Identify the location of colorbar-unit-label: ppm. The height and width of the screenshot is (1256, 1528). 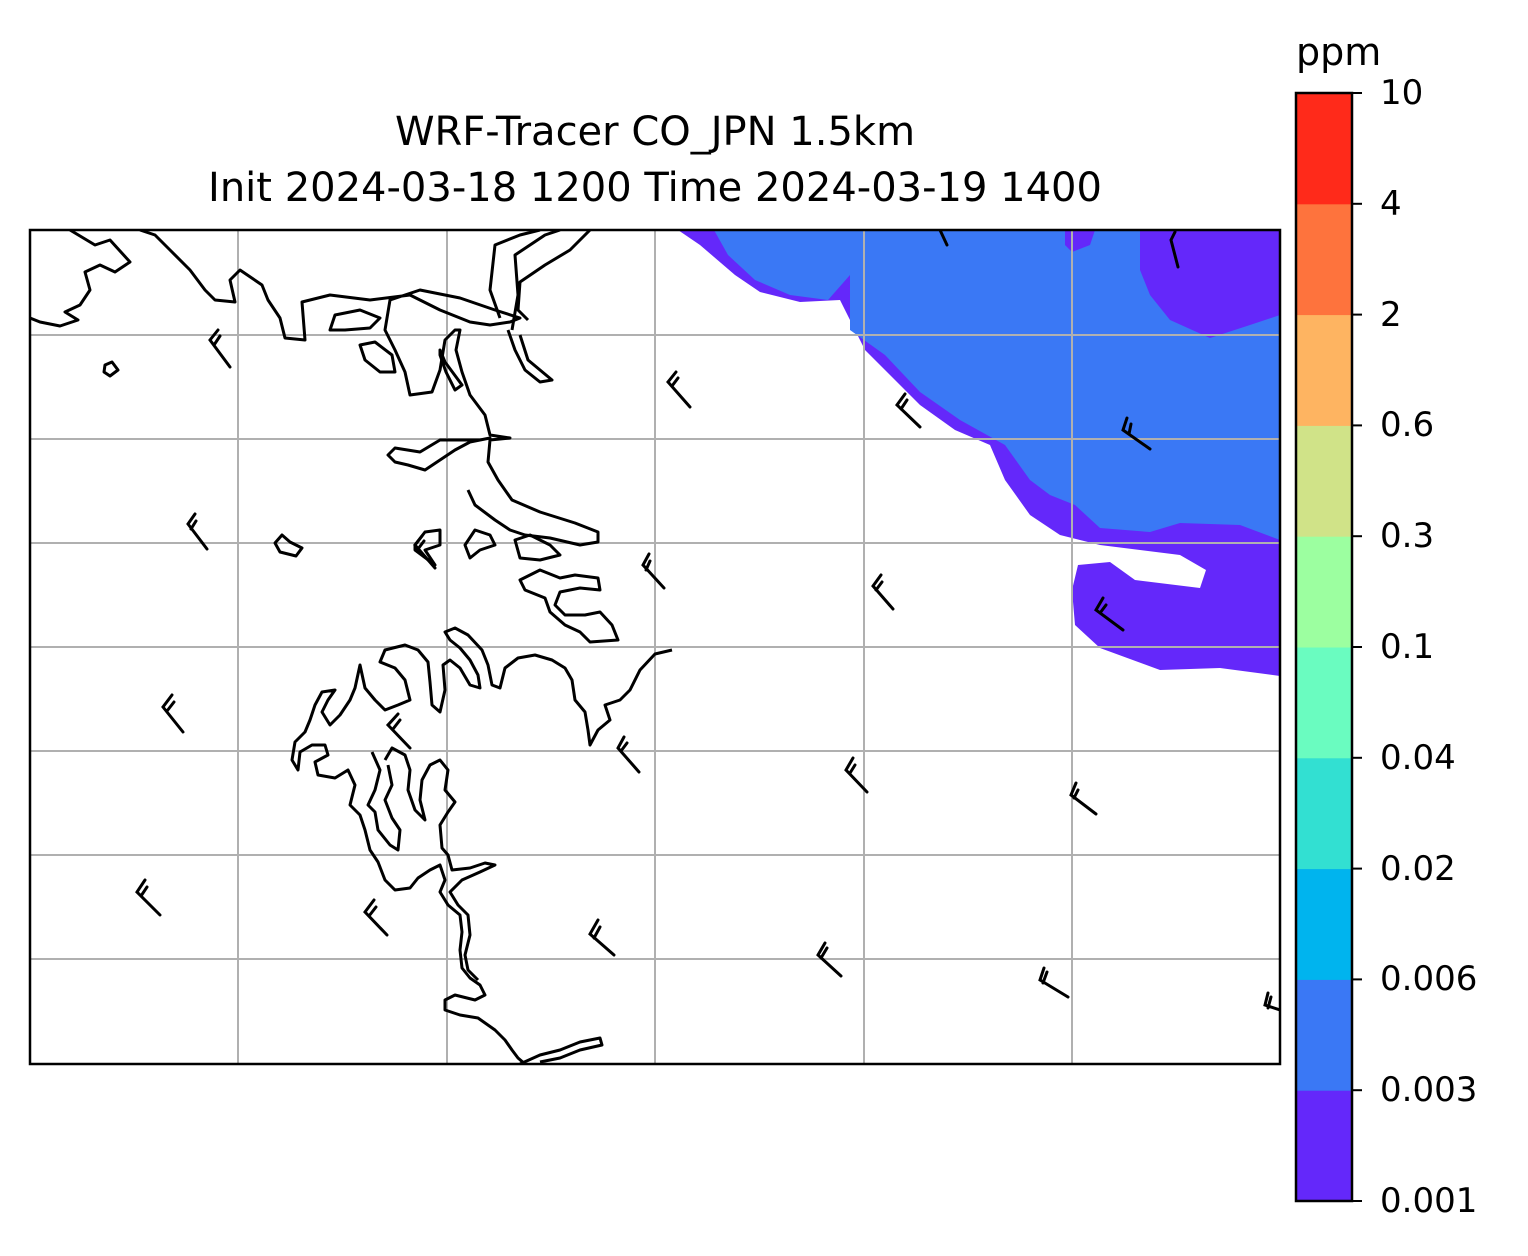
(1339, 52).